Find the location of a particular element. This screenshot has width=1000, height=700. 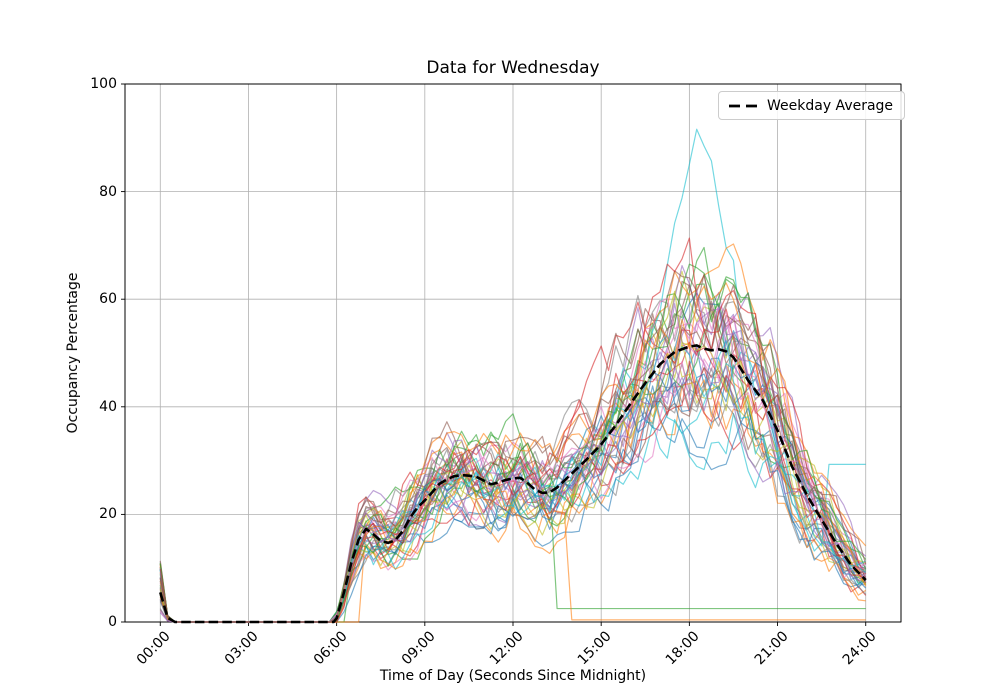

legend-label: Weekday Average is located at coordinates (830, 105).